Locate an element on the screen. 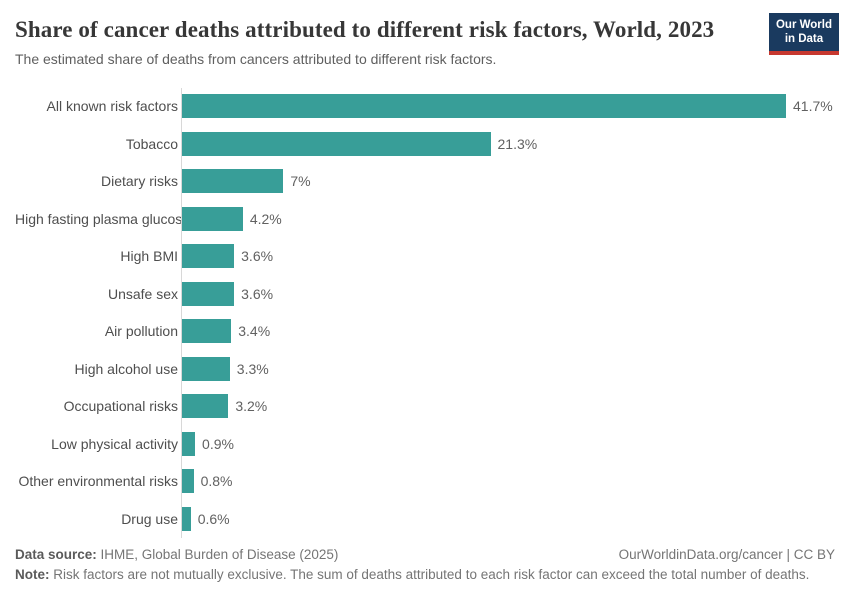 This screenshot has height=600, width=850. chart-row: Tobacco 21.3% is located at coordinates (425, 144).